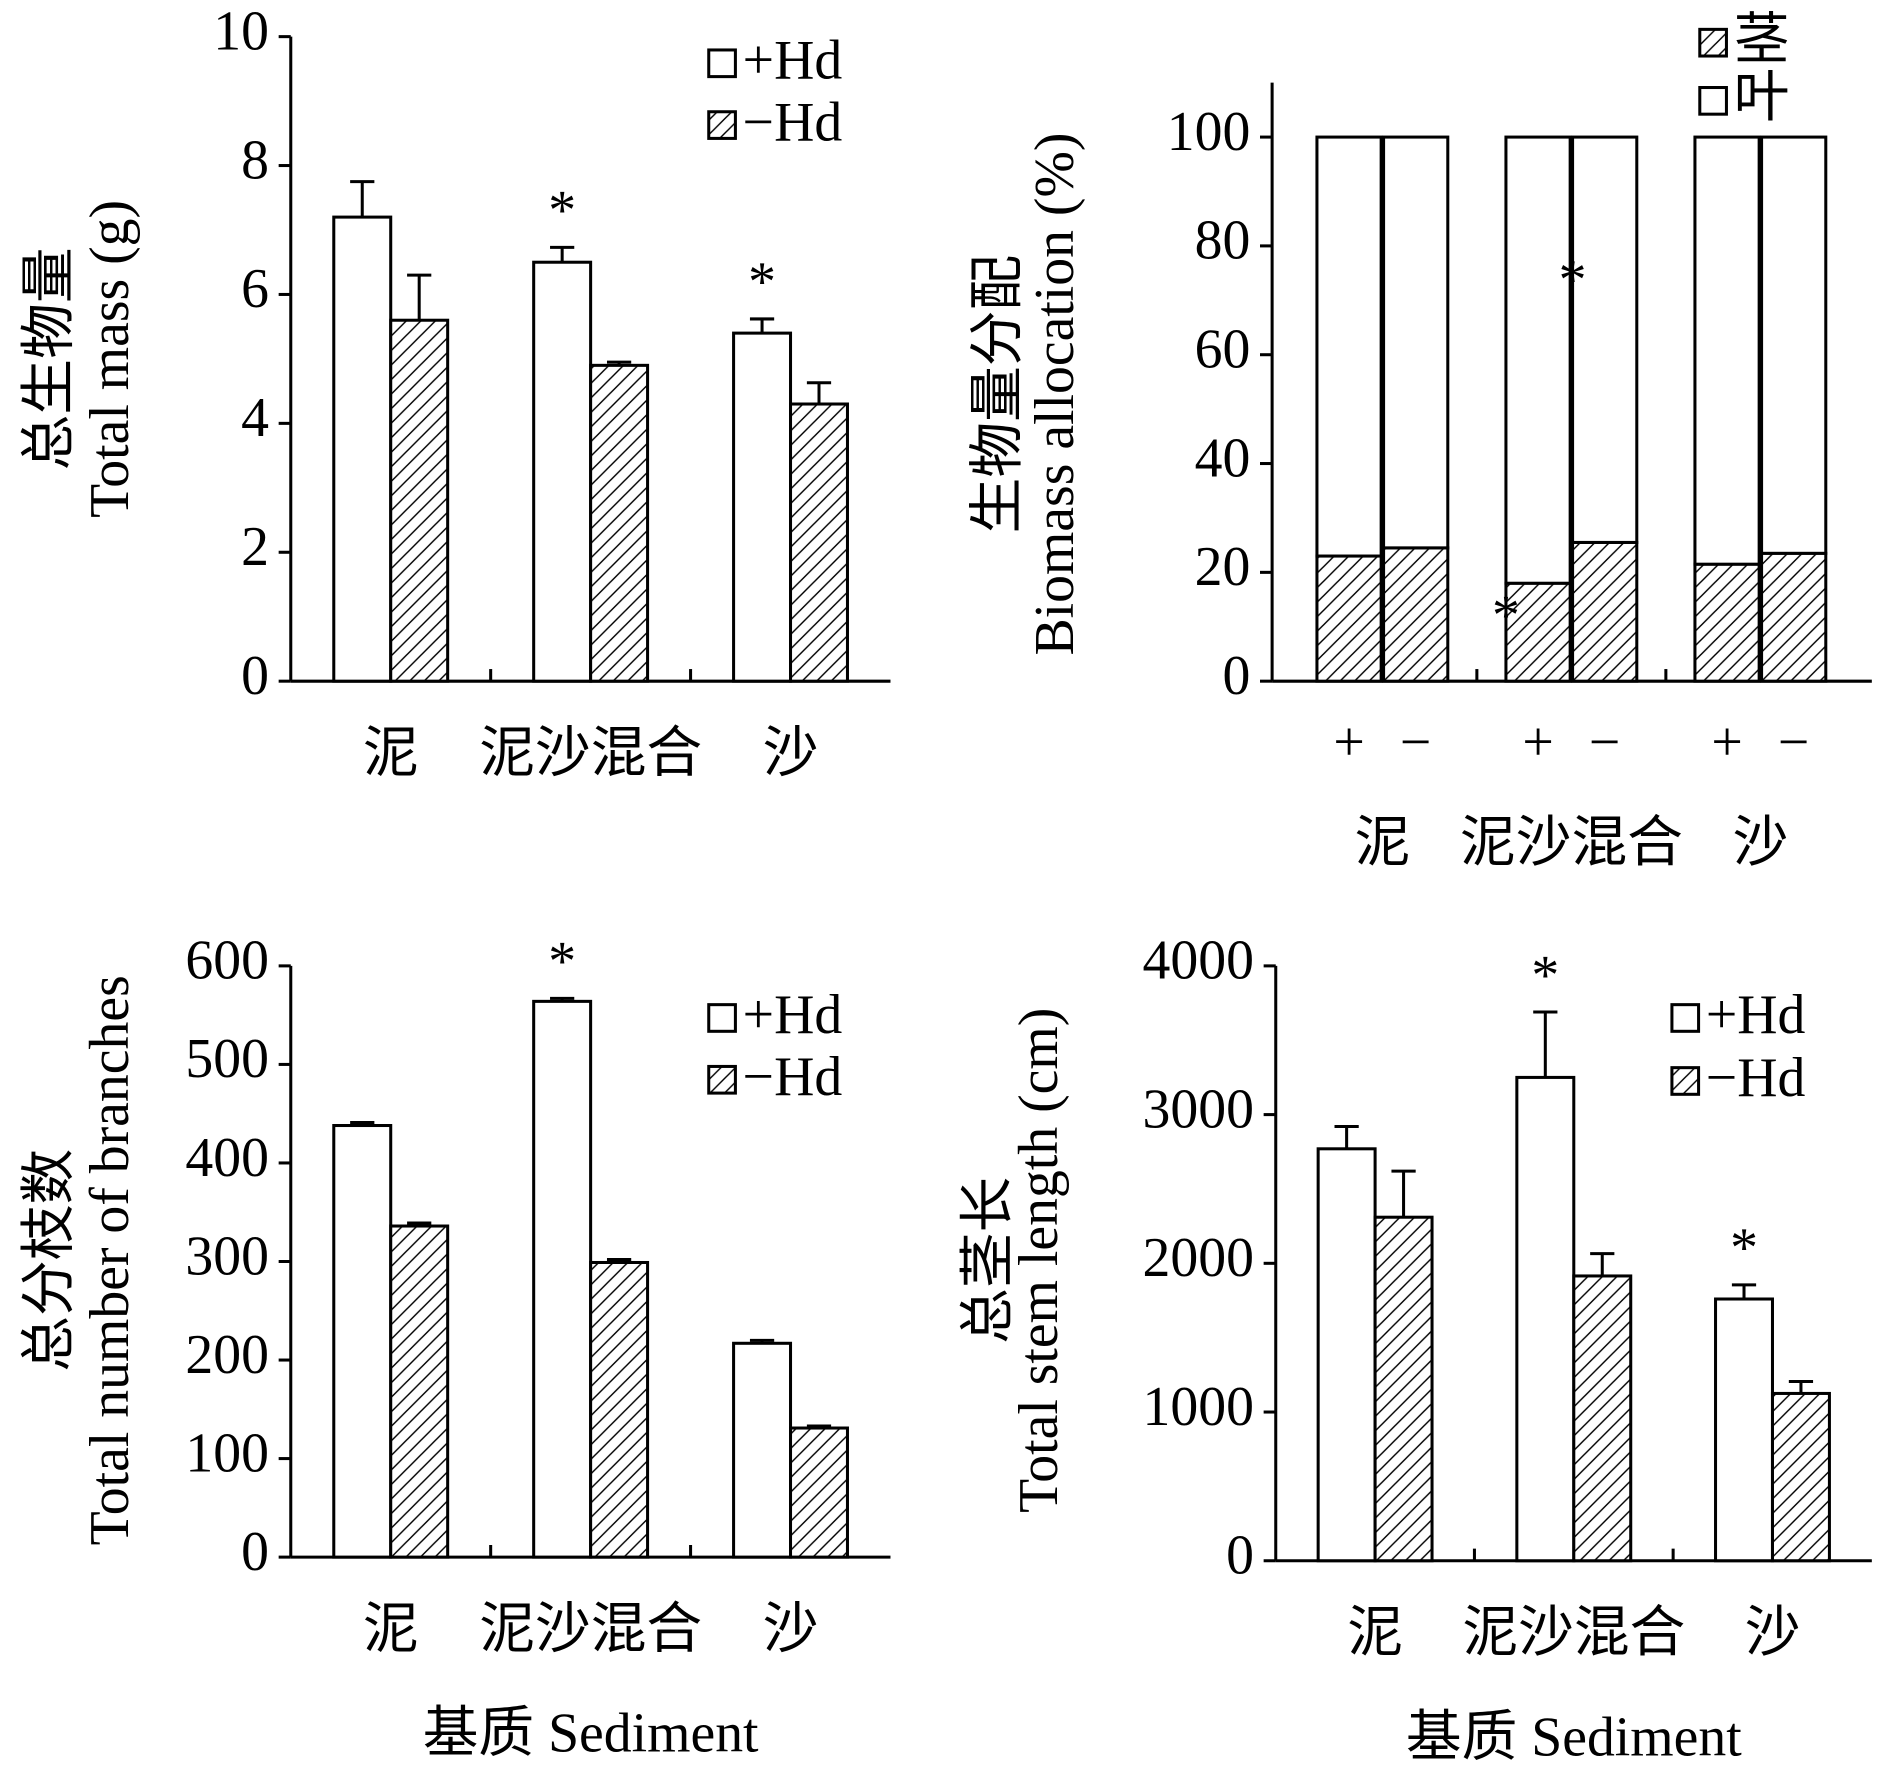  I want to click on y-tick-label: 400, so click(227, 1158).